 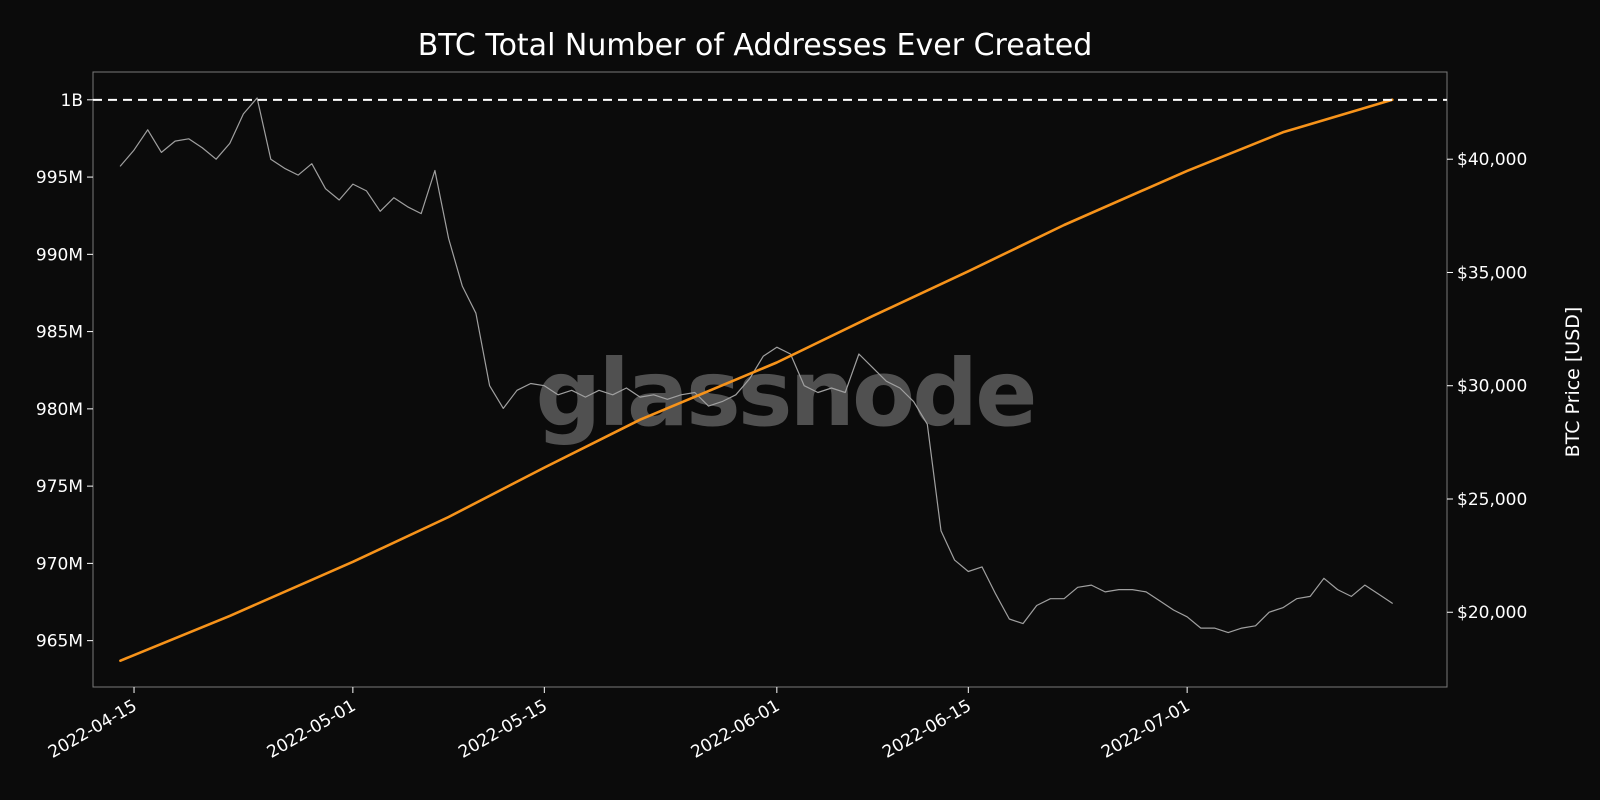 I want to click on y-left-tick-label: 995M, so click(x=59, y=178).